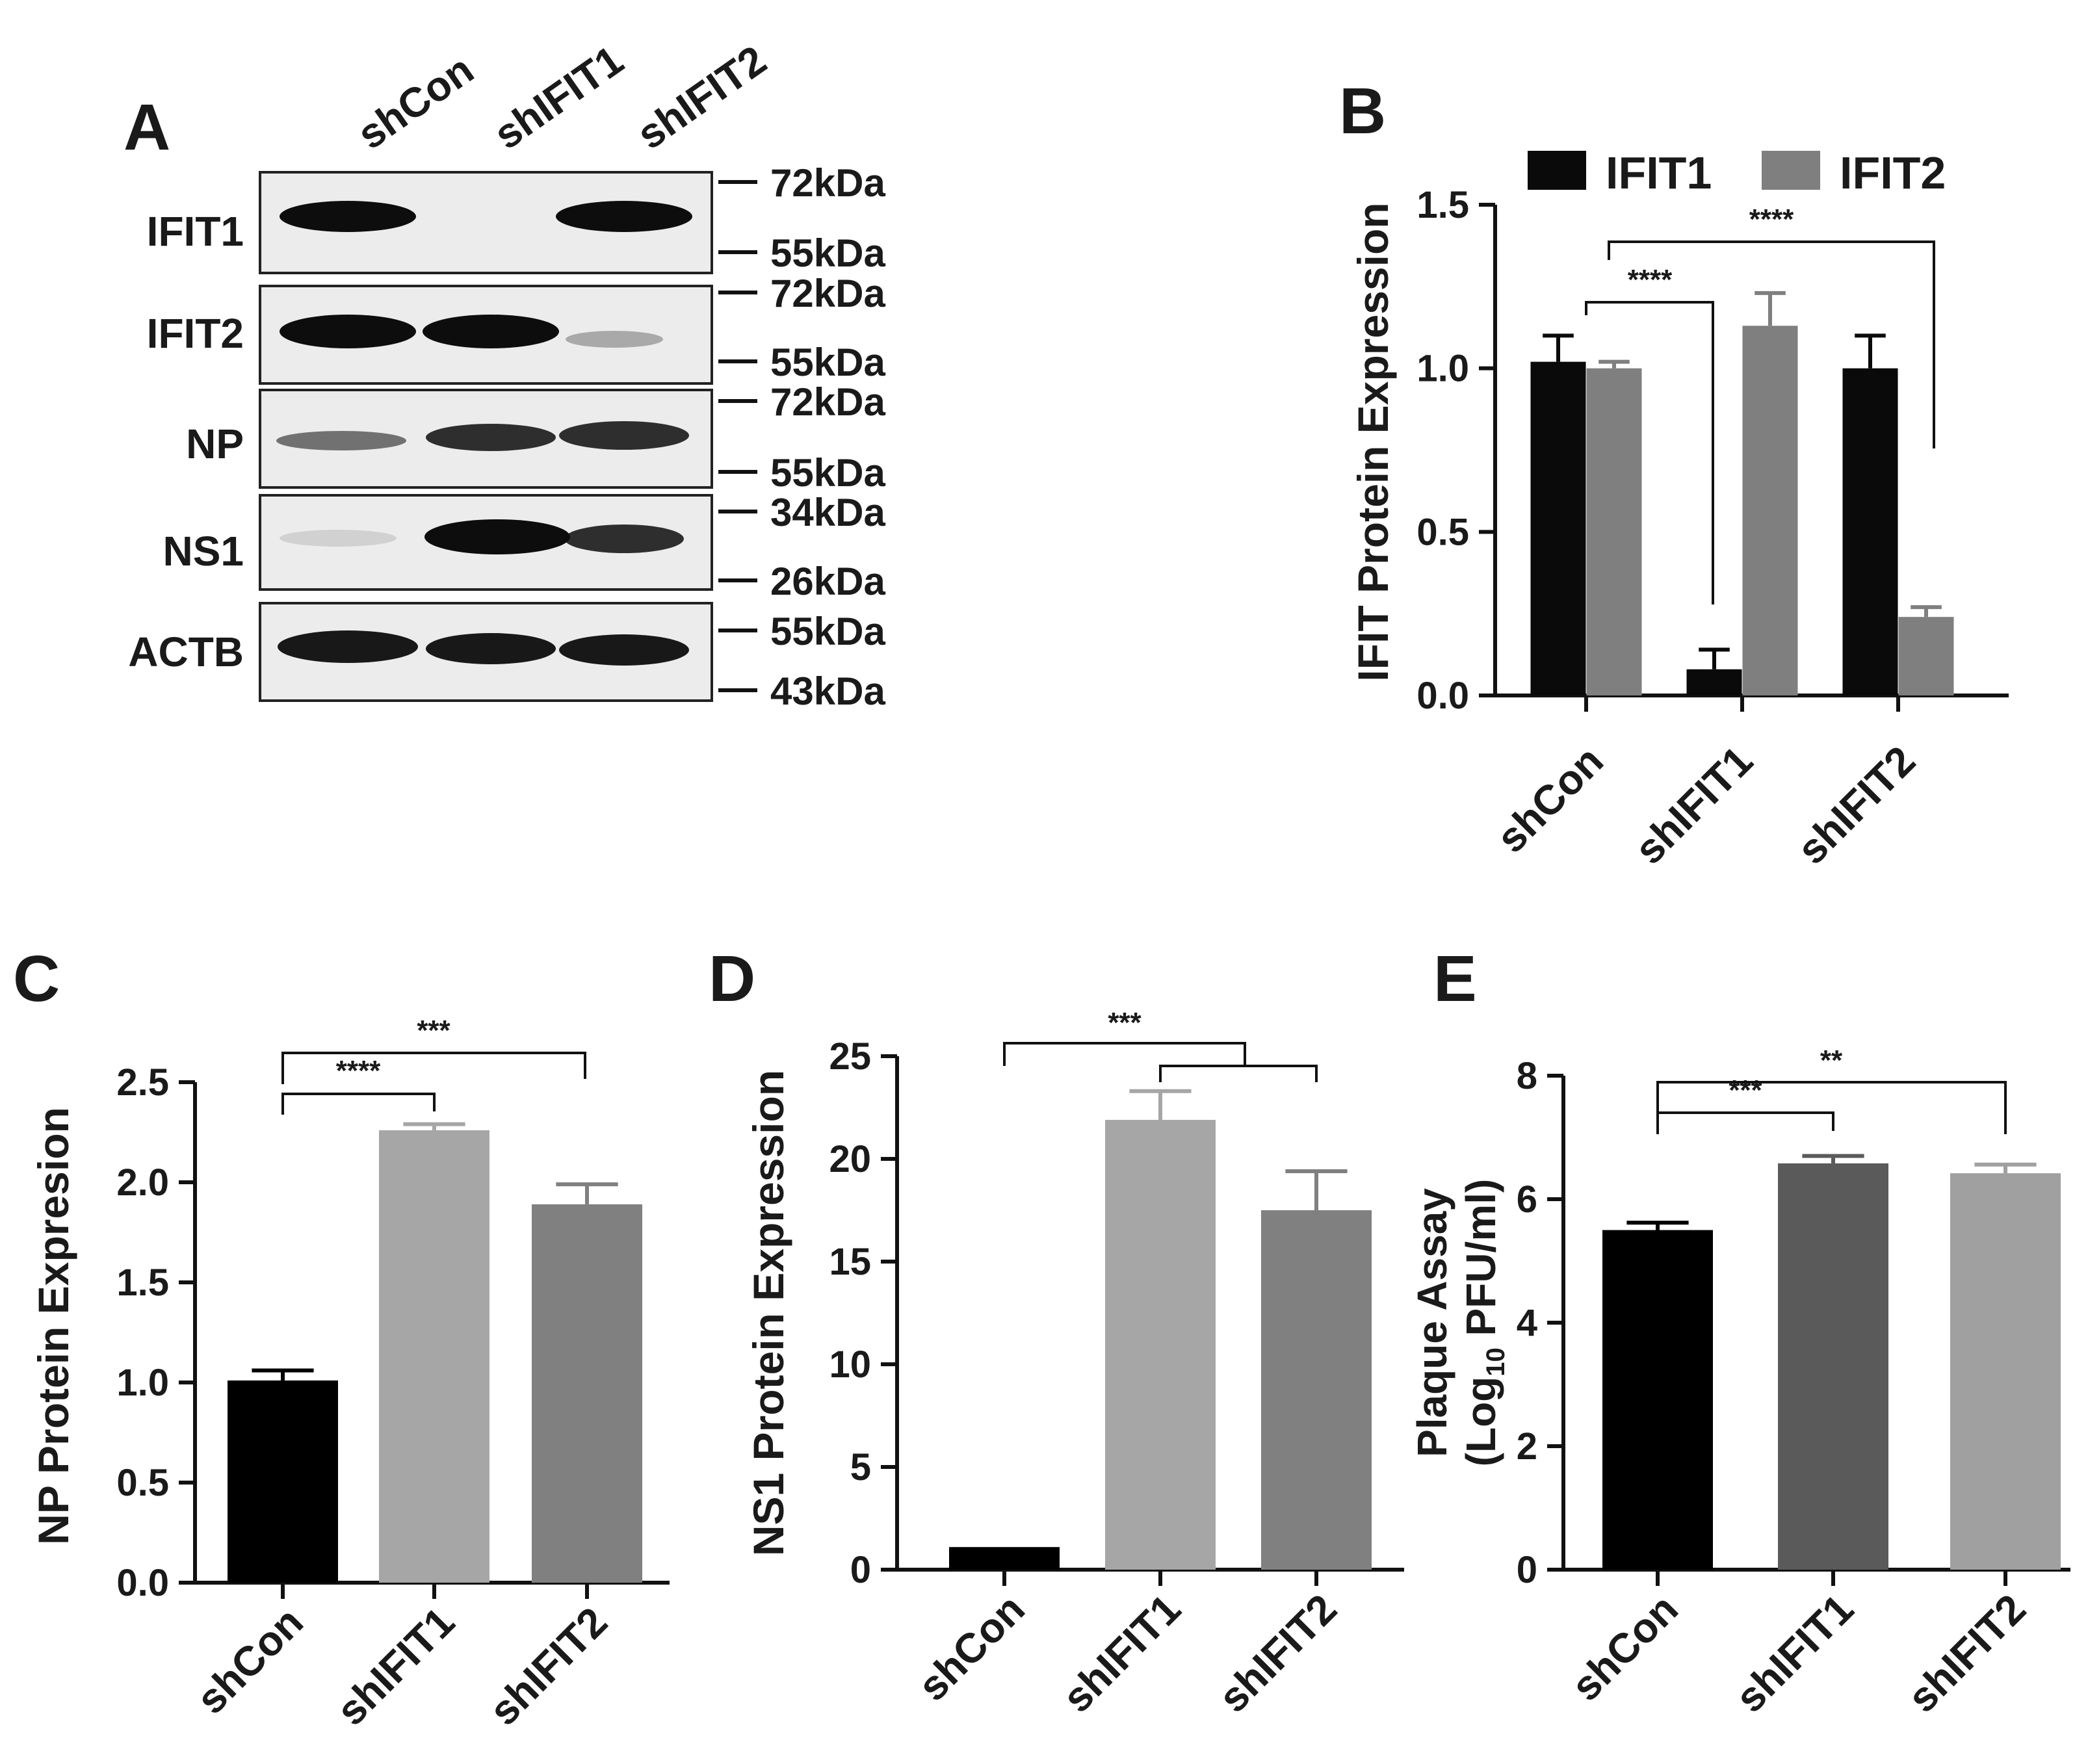 The image size is (2088, 1764). Describe the element at coordinates (1160, 1044) in the screenshot. I see `significance-brackets: ***` at that location.